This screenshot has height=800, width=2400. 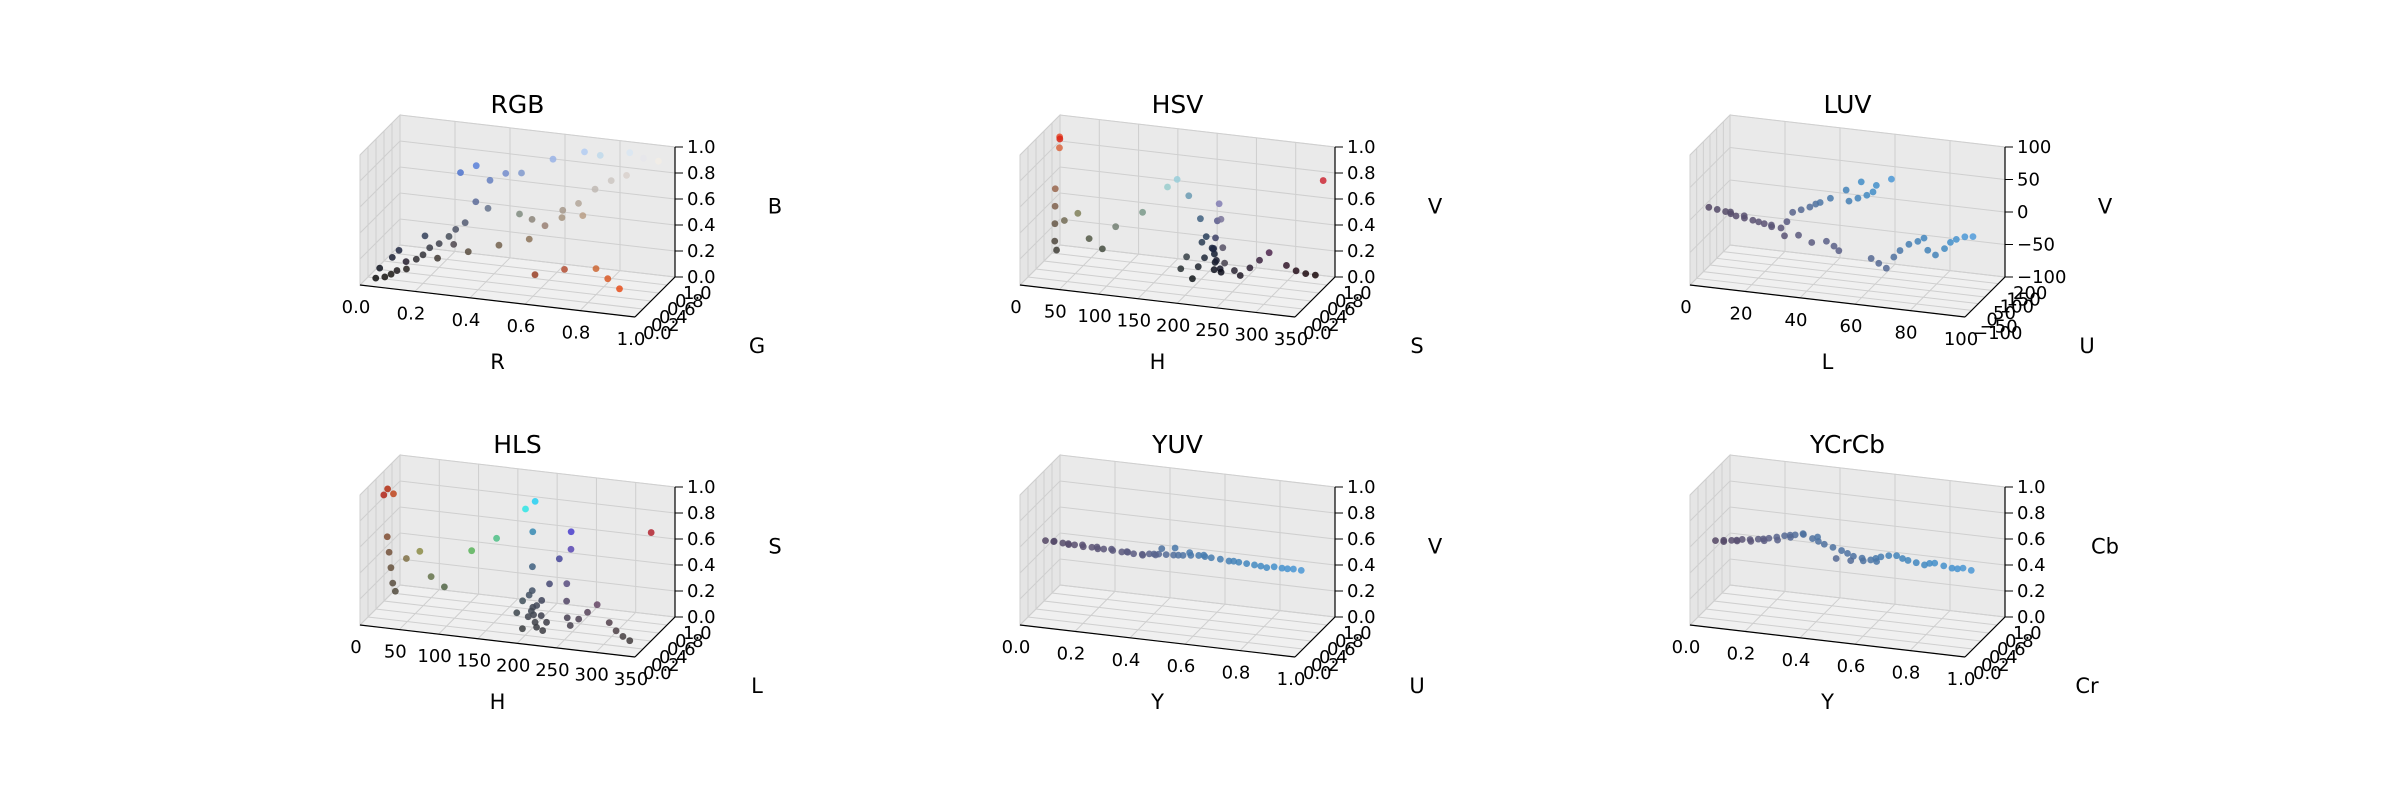 What do you see at coordinates (1435, 547) in the screenshot?
I see `z-axis-label: V` at bounding box center [1435, 547].